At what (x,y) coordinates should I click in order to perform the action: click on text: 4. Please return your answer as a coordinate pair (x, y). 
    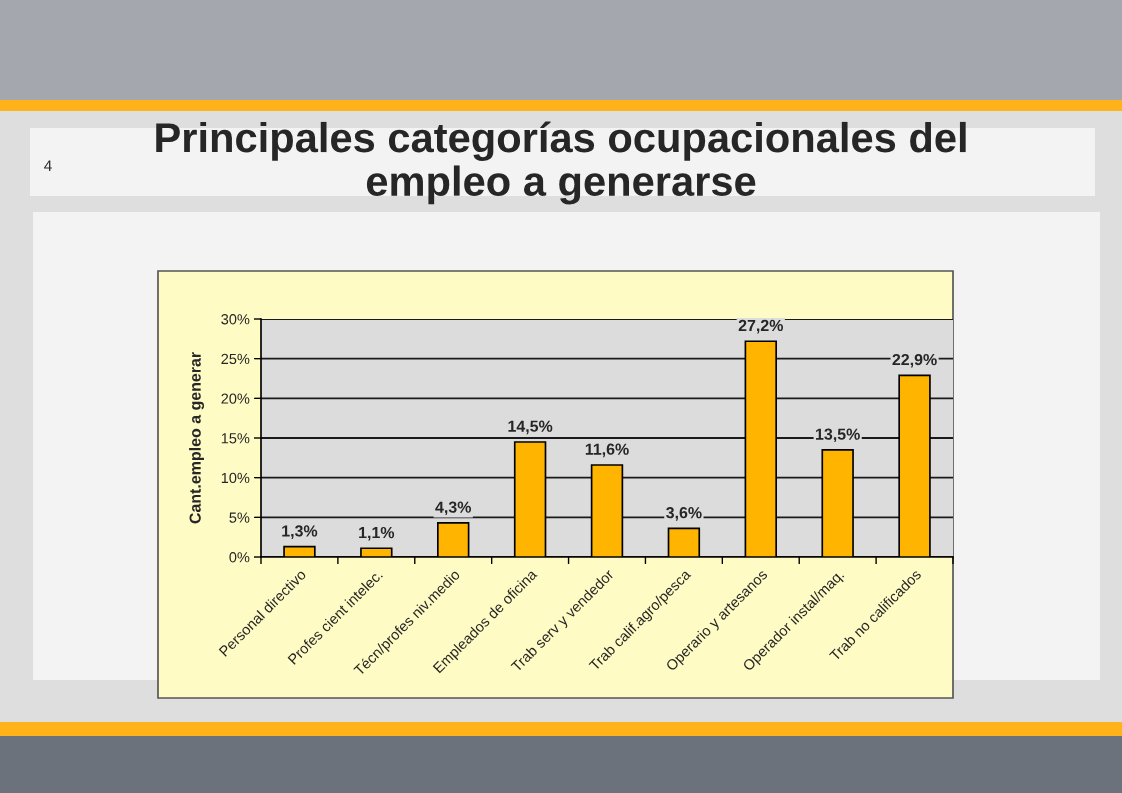
    Looking at the image, I should click on (48, 165).